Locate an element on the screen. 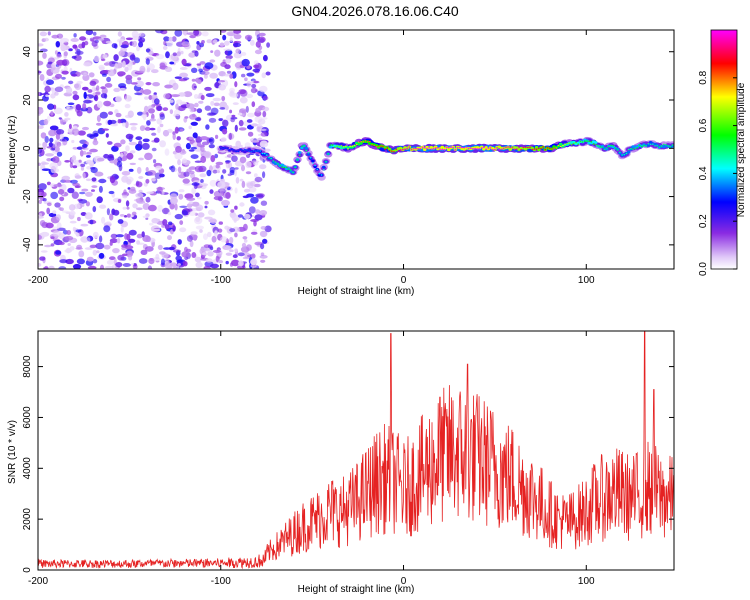  bottom-y-tick-label: 0 is located at coordinates (27, 570).